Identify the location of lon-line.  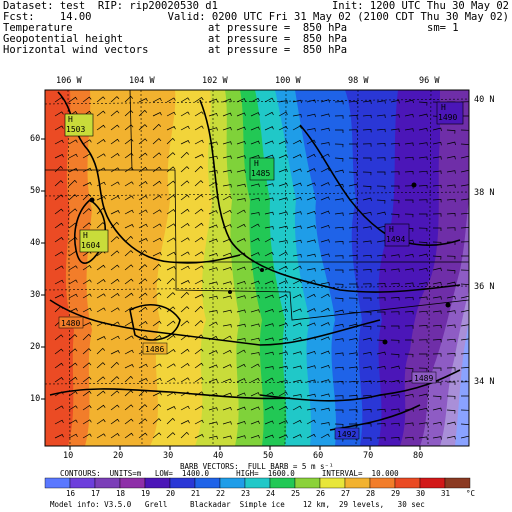
(285, 268).